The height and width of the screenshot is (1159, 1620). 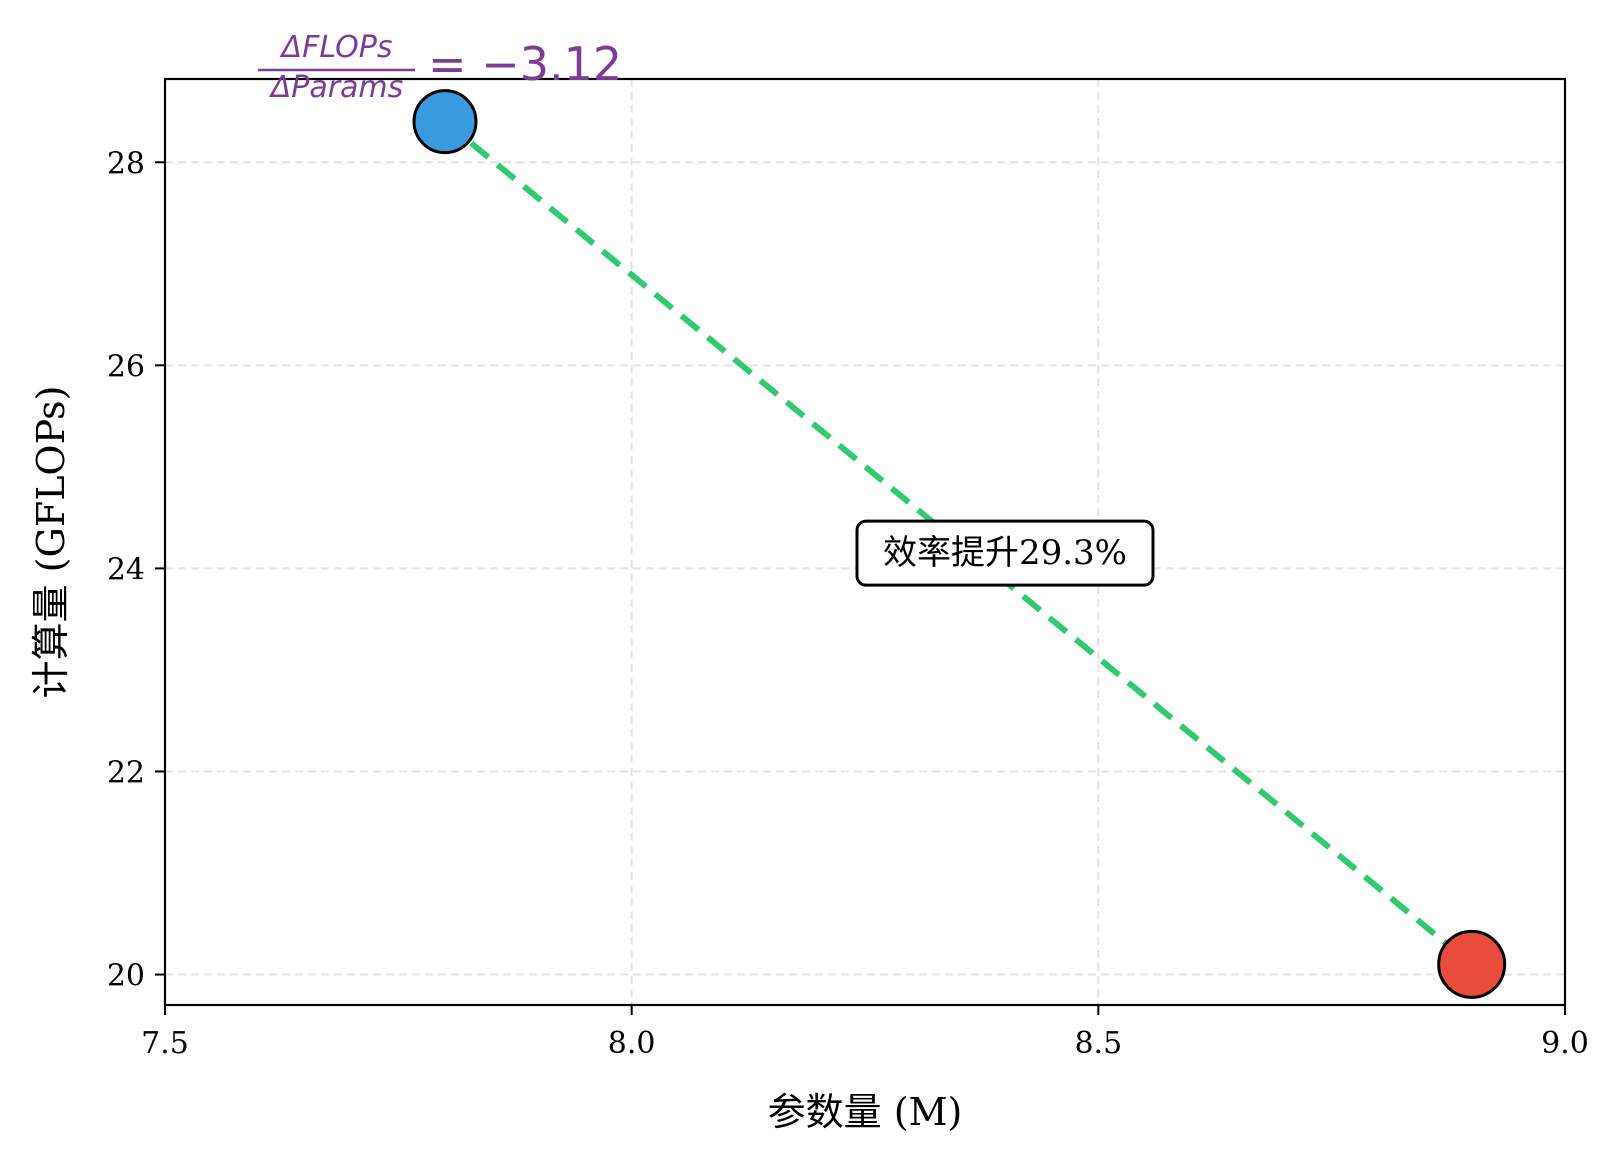 I want to click on x-tick-label: 8.5, so click(x=1098, y=1043).